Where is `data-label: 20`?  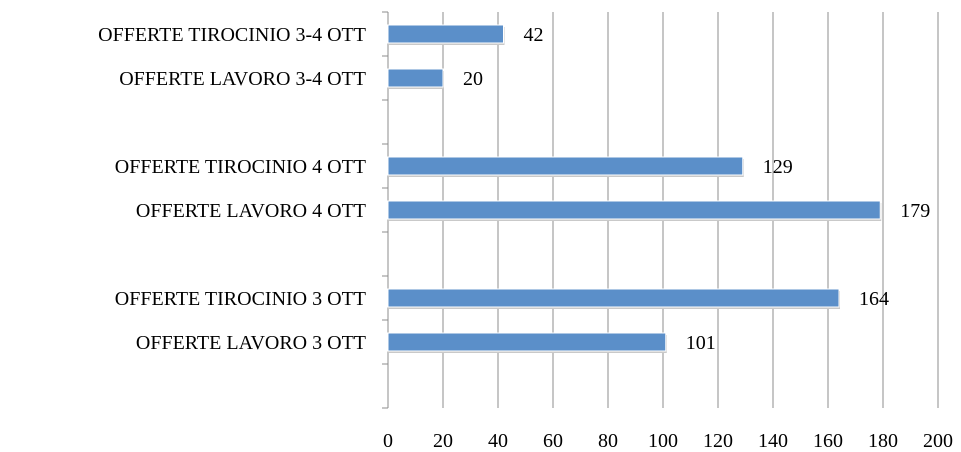 data-label: 20 is located at coordinates (473, 79).